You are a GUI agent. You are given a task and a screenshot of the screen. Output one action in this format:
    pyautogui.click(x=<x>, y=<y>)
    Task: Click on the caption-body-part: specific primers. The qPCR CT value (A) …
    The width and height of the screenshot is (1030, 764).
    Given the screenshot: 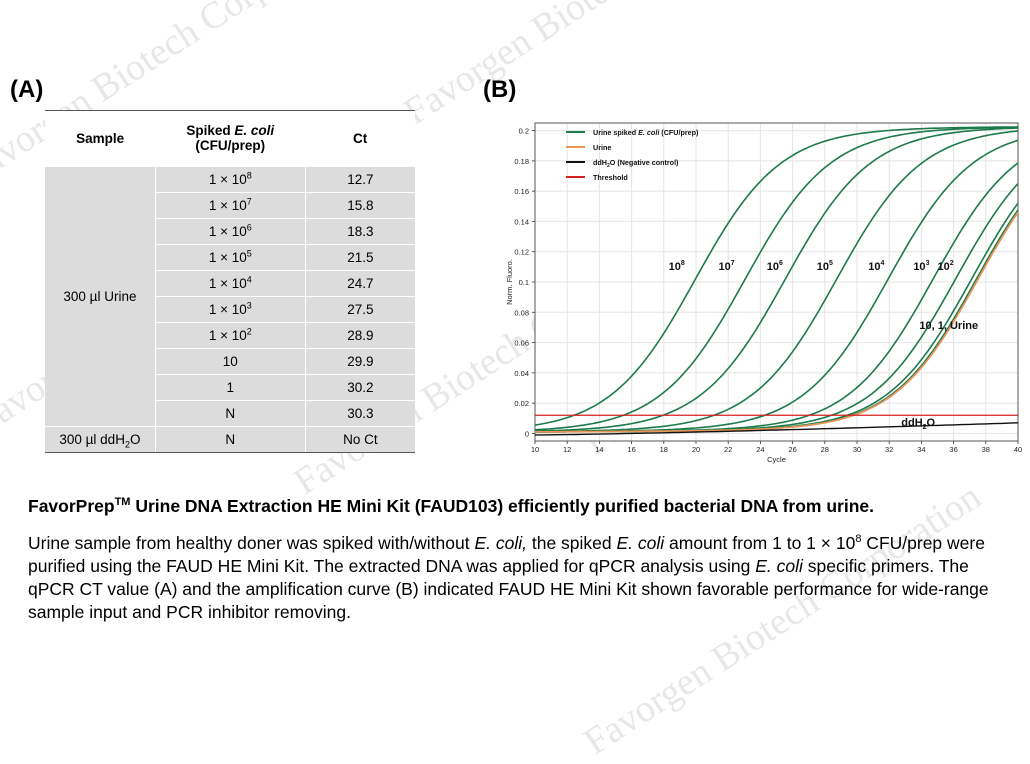 What is the action you would take?
    pyautogui.click(x=508, y=589)
    